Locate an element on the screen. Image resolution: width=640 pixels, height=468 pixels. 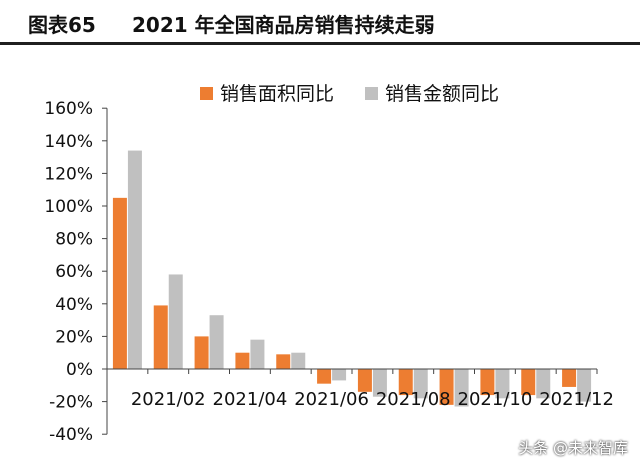
watermark: 头条 @未来智库 is located at coordinates (573, 448).